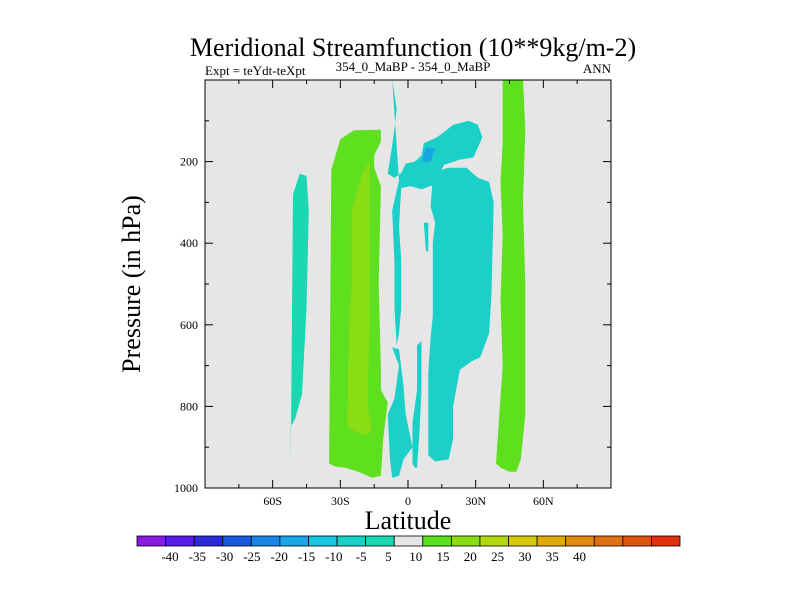 Image resolution: width=800 pixels, height=600 pixels. Describe the element at coordinates (597, 68) in the screenshot. I see `chart-subtitle-right: ANN` at that location.